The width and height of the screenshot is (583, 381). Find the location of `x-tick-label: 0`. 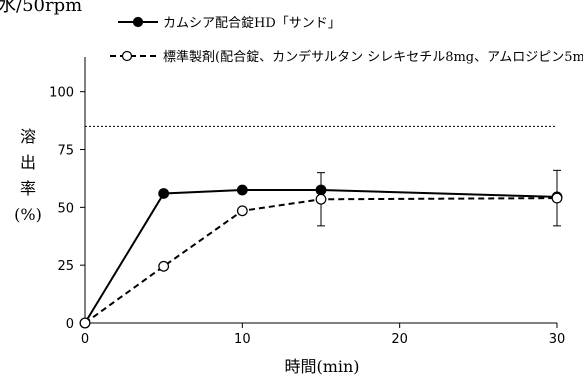

x-tick-label: 0 is located at coordinates (85, 339).